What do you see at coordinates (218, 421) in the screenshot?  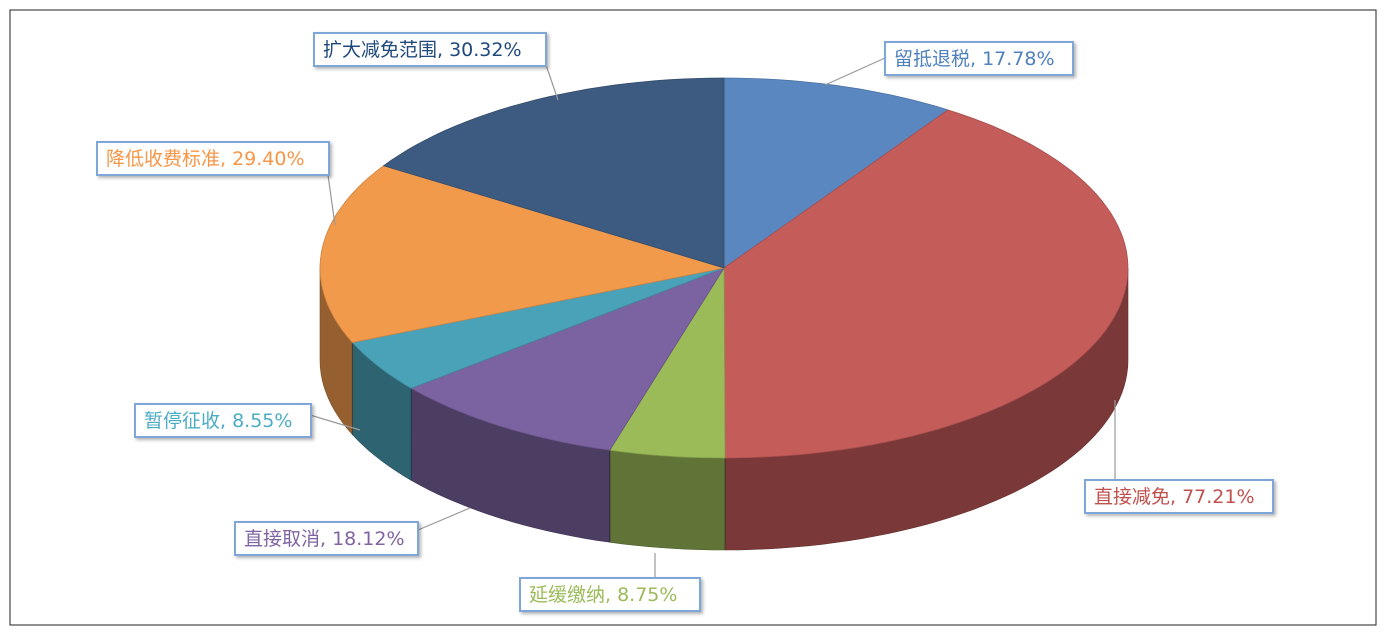 I see `data-label: 暂停征收, 8.55%` at bounding box center [218, 421].